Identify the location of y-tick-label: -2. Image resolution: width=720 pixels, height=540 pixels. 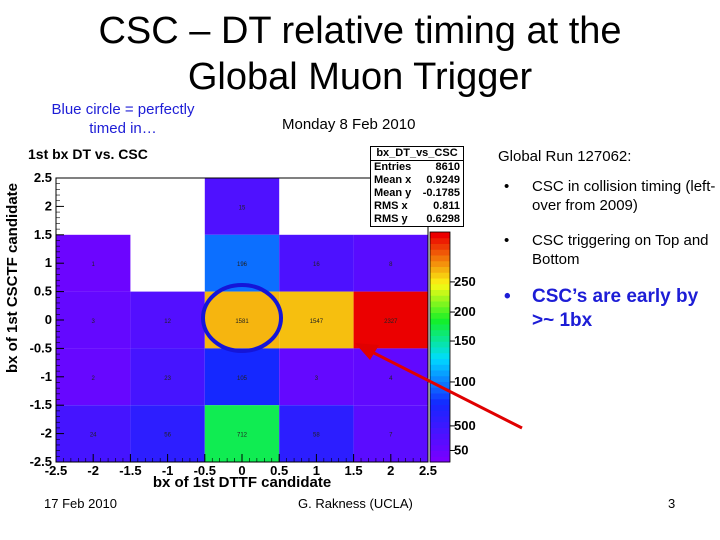
(46, 433).